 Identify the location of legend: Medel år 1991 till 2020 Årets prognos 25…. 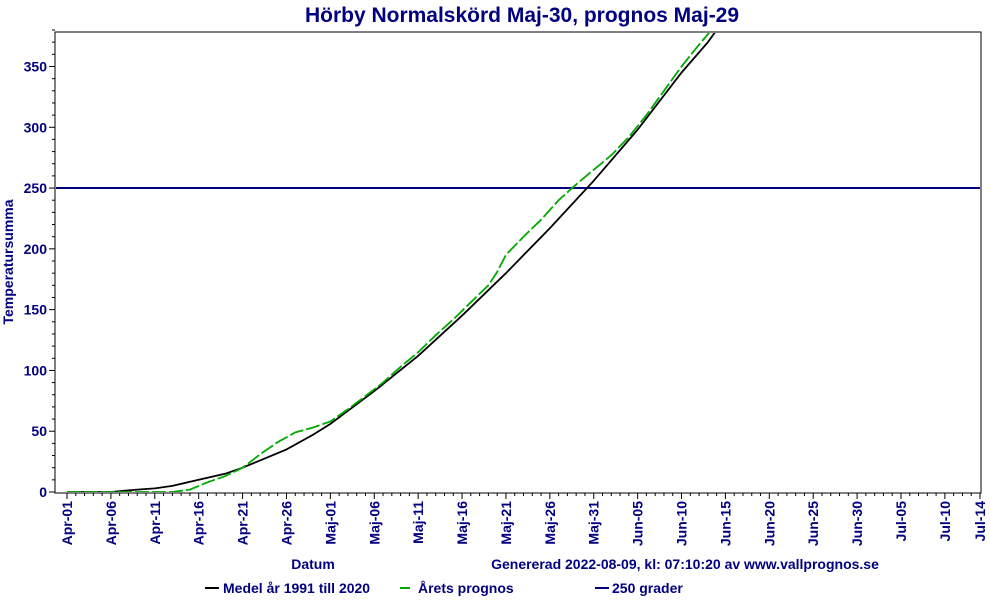
(444, 588).